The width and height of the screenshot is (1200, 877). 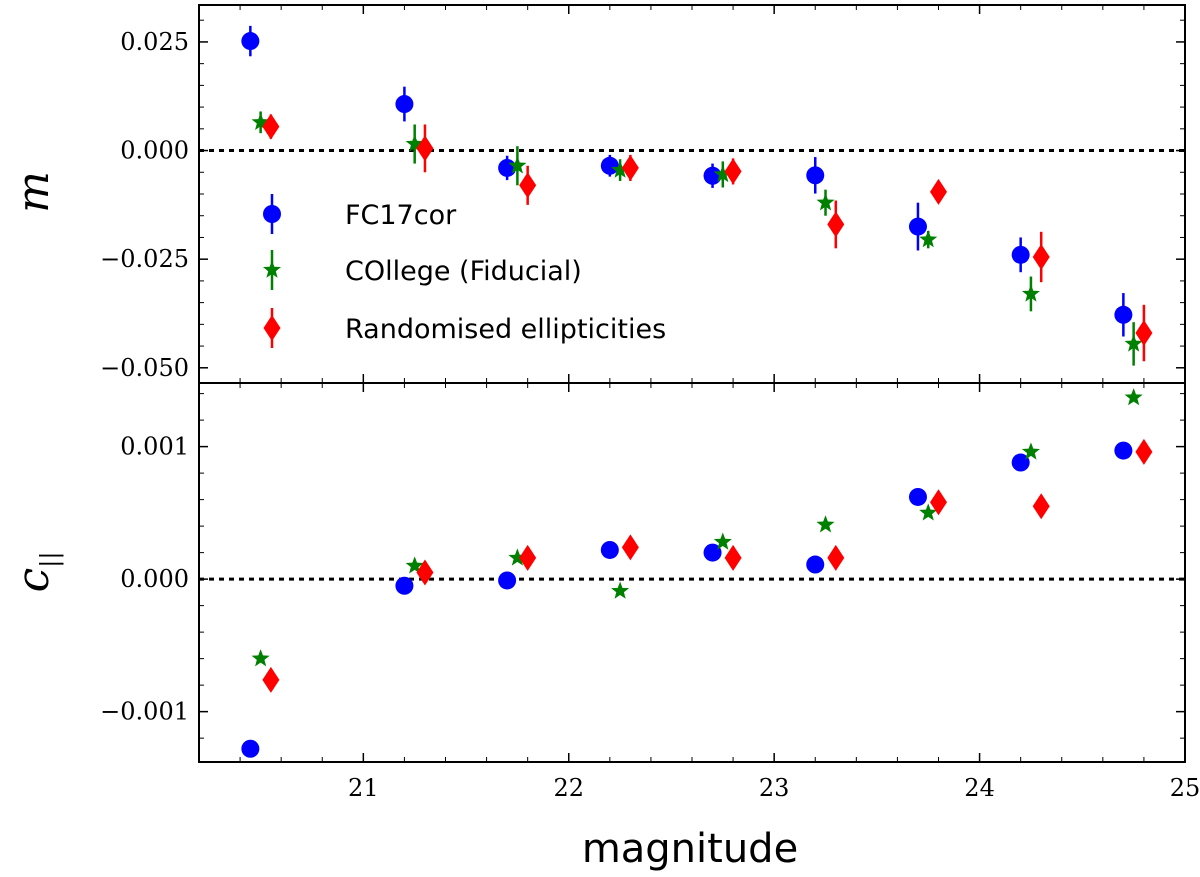 What do you see at coordinates (568, 788) in the screenshot?
I see `x-tick-label: 22` at bounding box center [568, 788].